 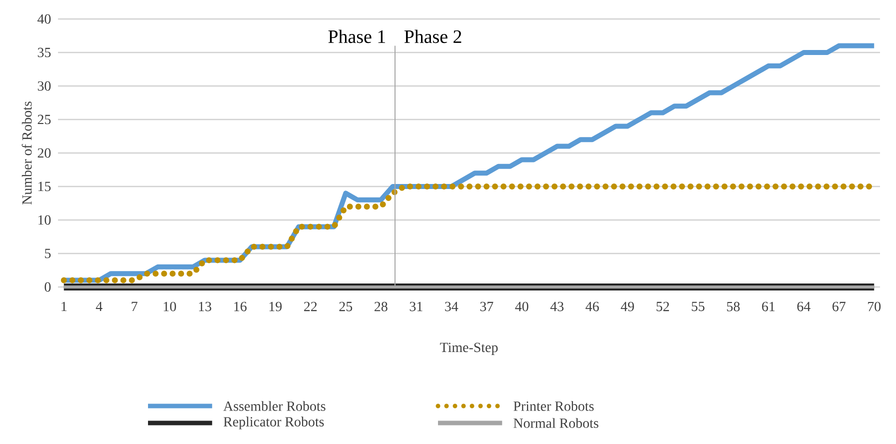 What do you see at coordinates (416, 307) in the screenshot?
I see `x-tick-label: 31` at bounding box center [416, 307].